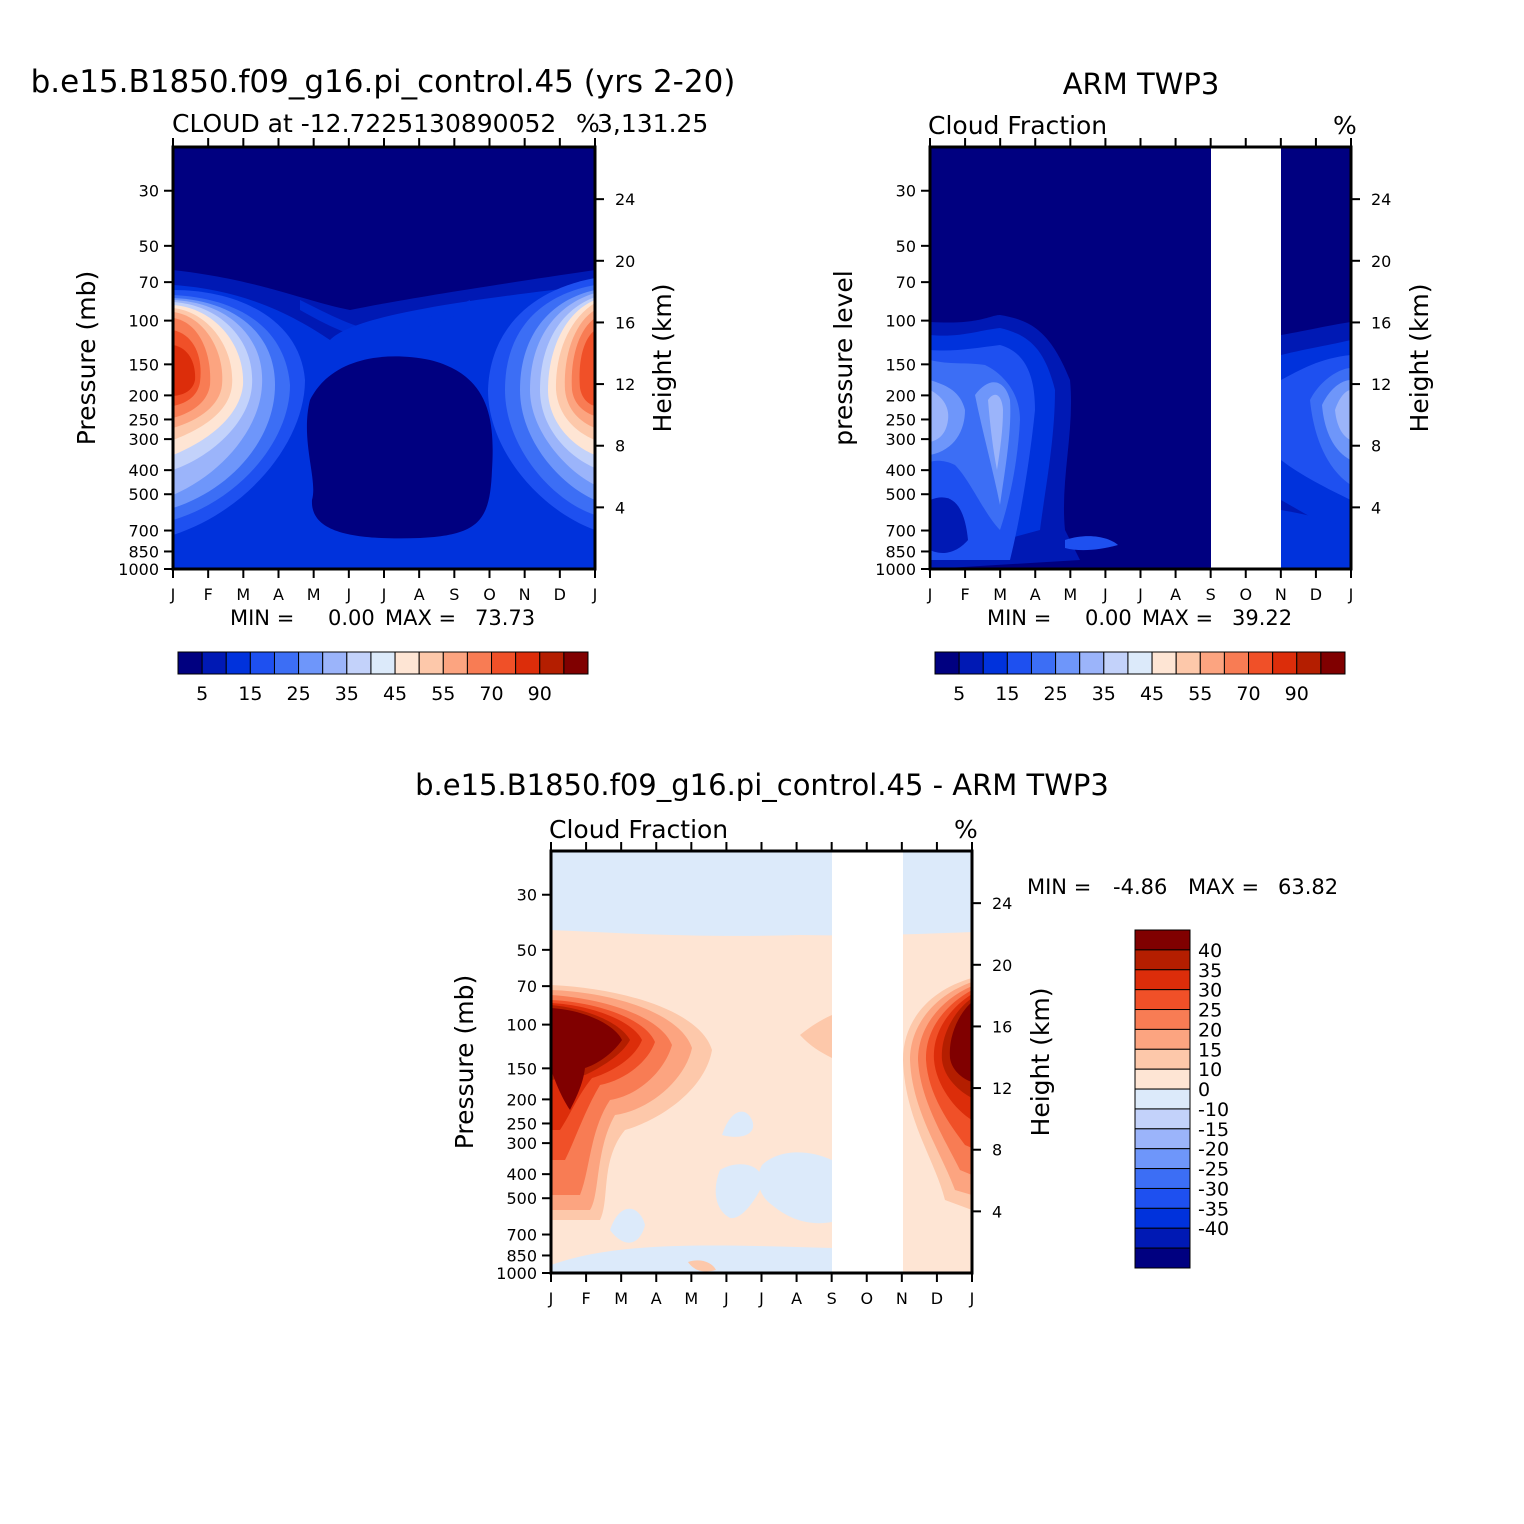  I want to click on diff-xtick-label: S, so click(832, 1298).